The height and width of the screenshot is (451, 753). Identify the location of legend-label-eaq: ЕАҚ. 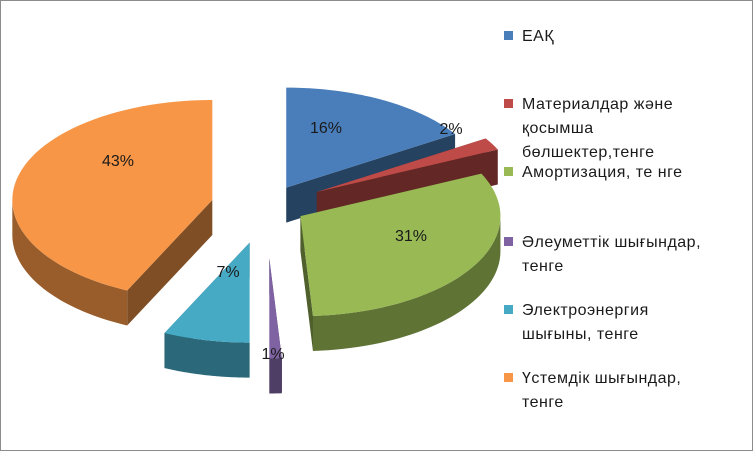
(538, 36).